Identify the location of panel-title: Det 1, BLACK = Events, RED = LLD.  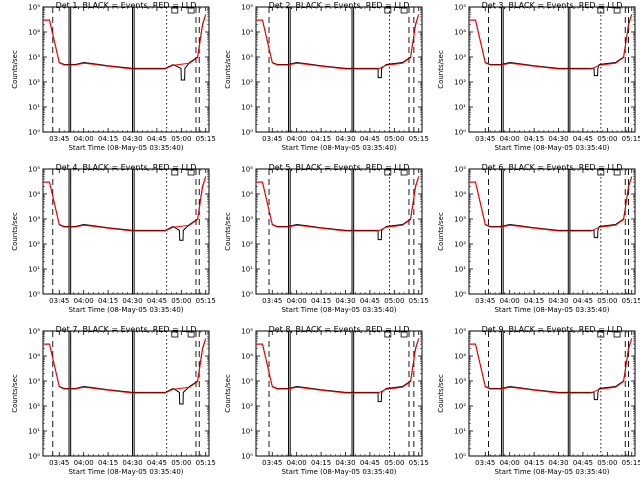
(126, 5).